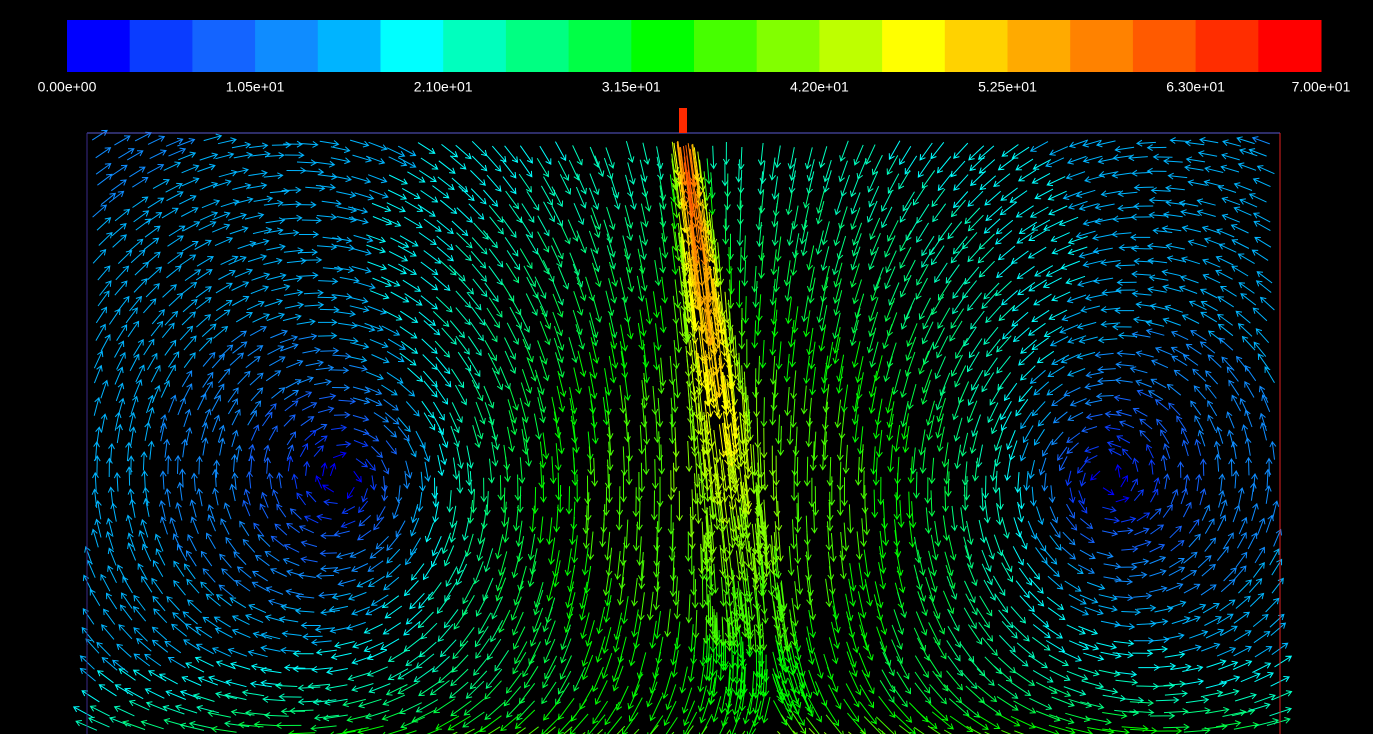 The image size is (1373, 734). Describe the element at coordinates (67, 87) in the screenshot. I see `colorbar-tick-label: 0.00e+00` at that location.